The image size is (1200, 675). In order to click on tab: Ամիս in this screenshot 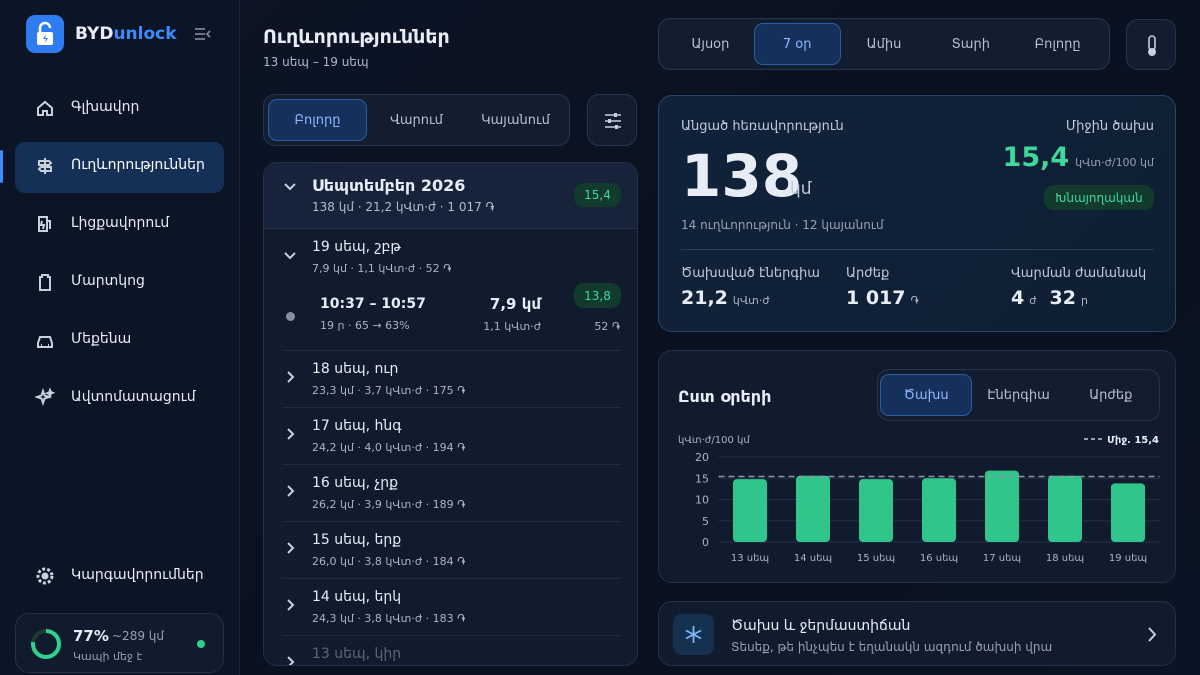, I will do `click(884, 44)`.